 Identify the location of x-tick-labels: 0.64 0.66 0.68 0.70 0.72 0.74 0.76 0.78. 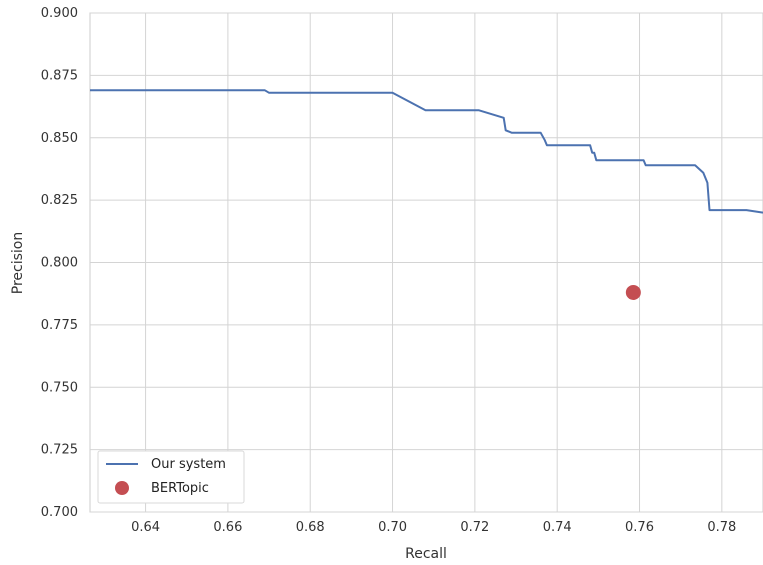
(433, 527).